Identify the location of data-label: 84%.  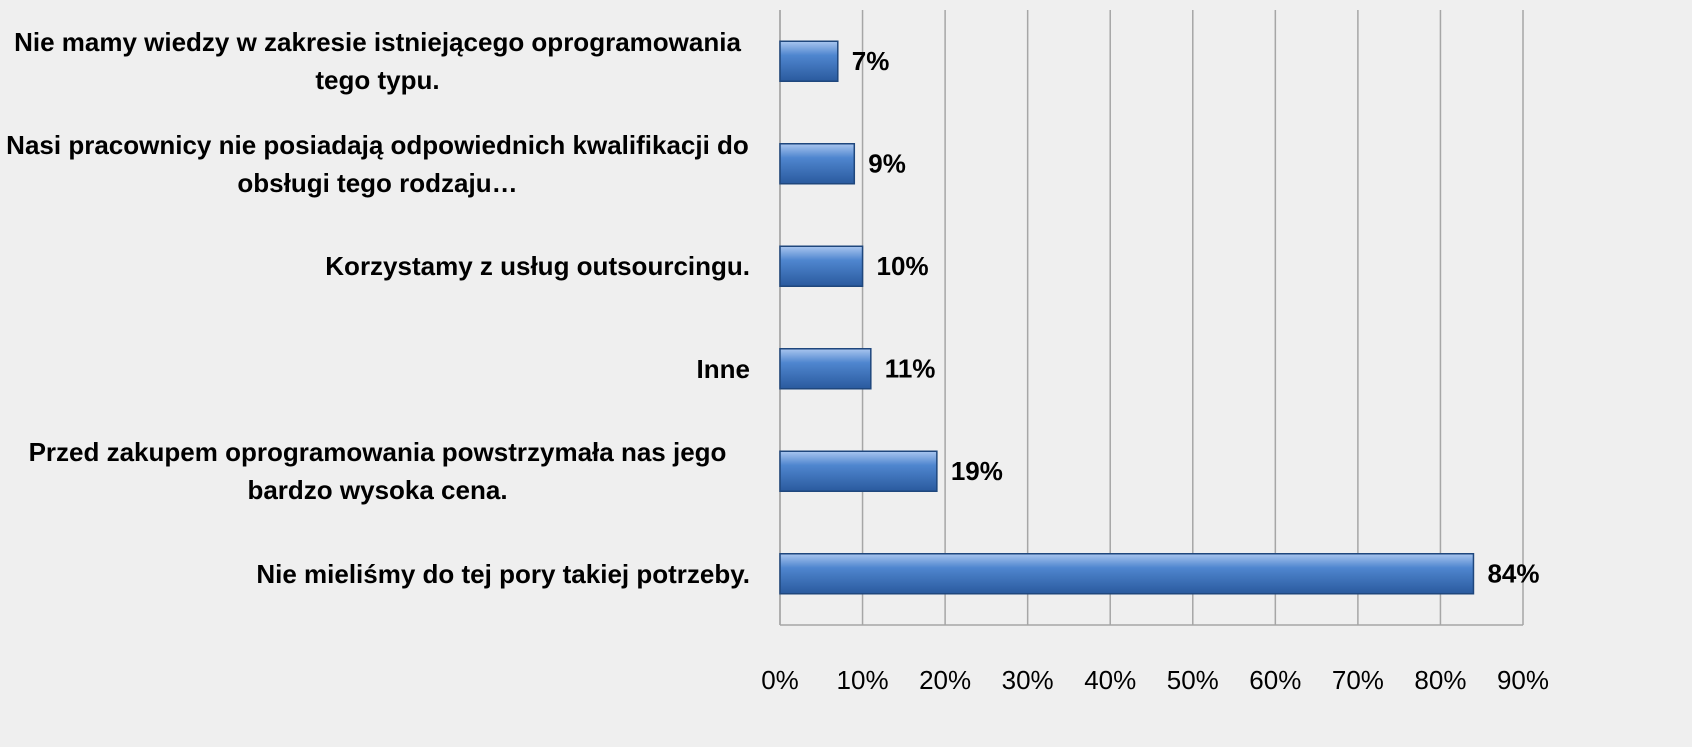
(1513, 574).